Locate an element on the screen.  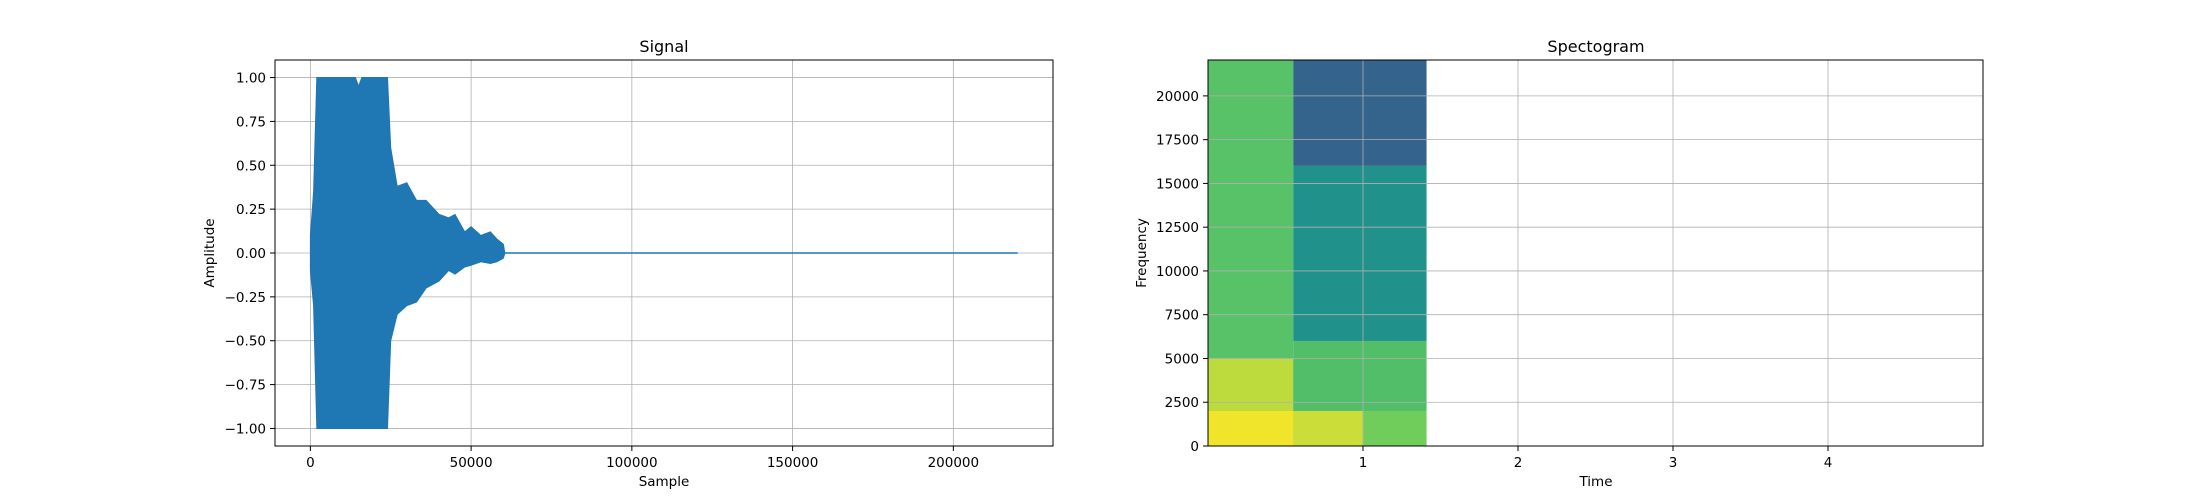
spectrogram-x-ticks: 1 2 3 4 is located at coordinates (1596, 458).